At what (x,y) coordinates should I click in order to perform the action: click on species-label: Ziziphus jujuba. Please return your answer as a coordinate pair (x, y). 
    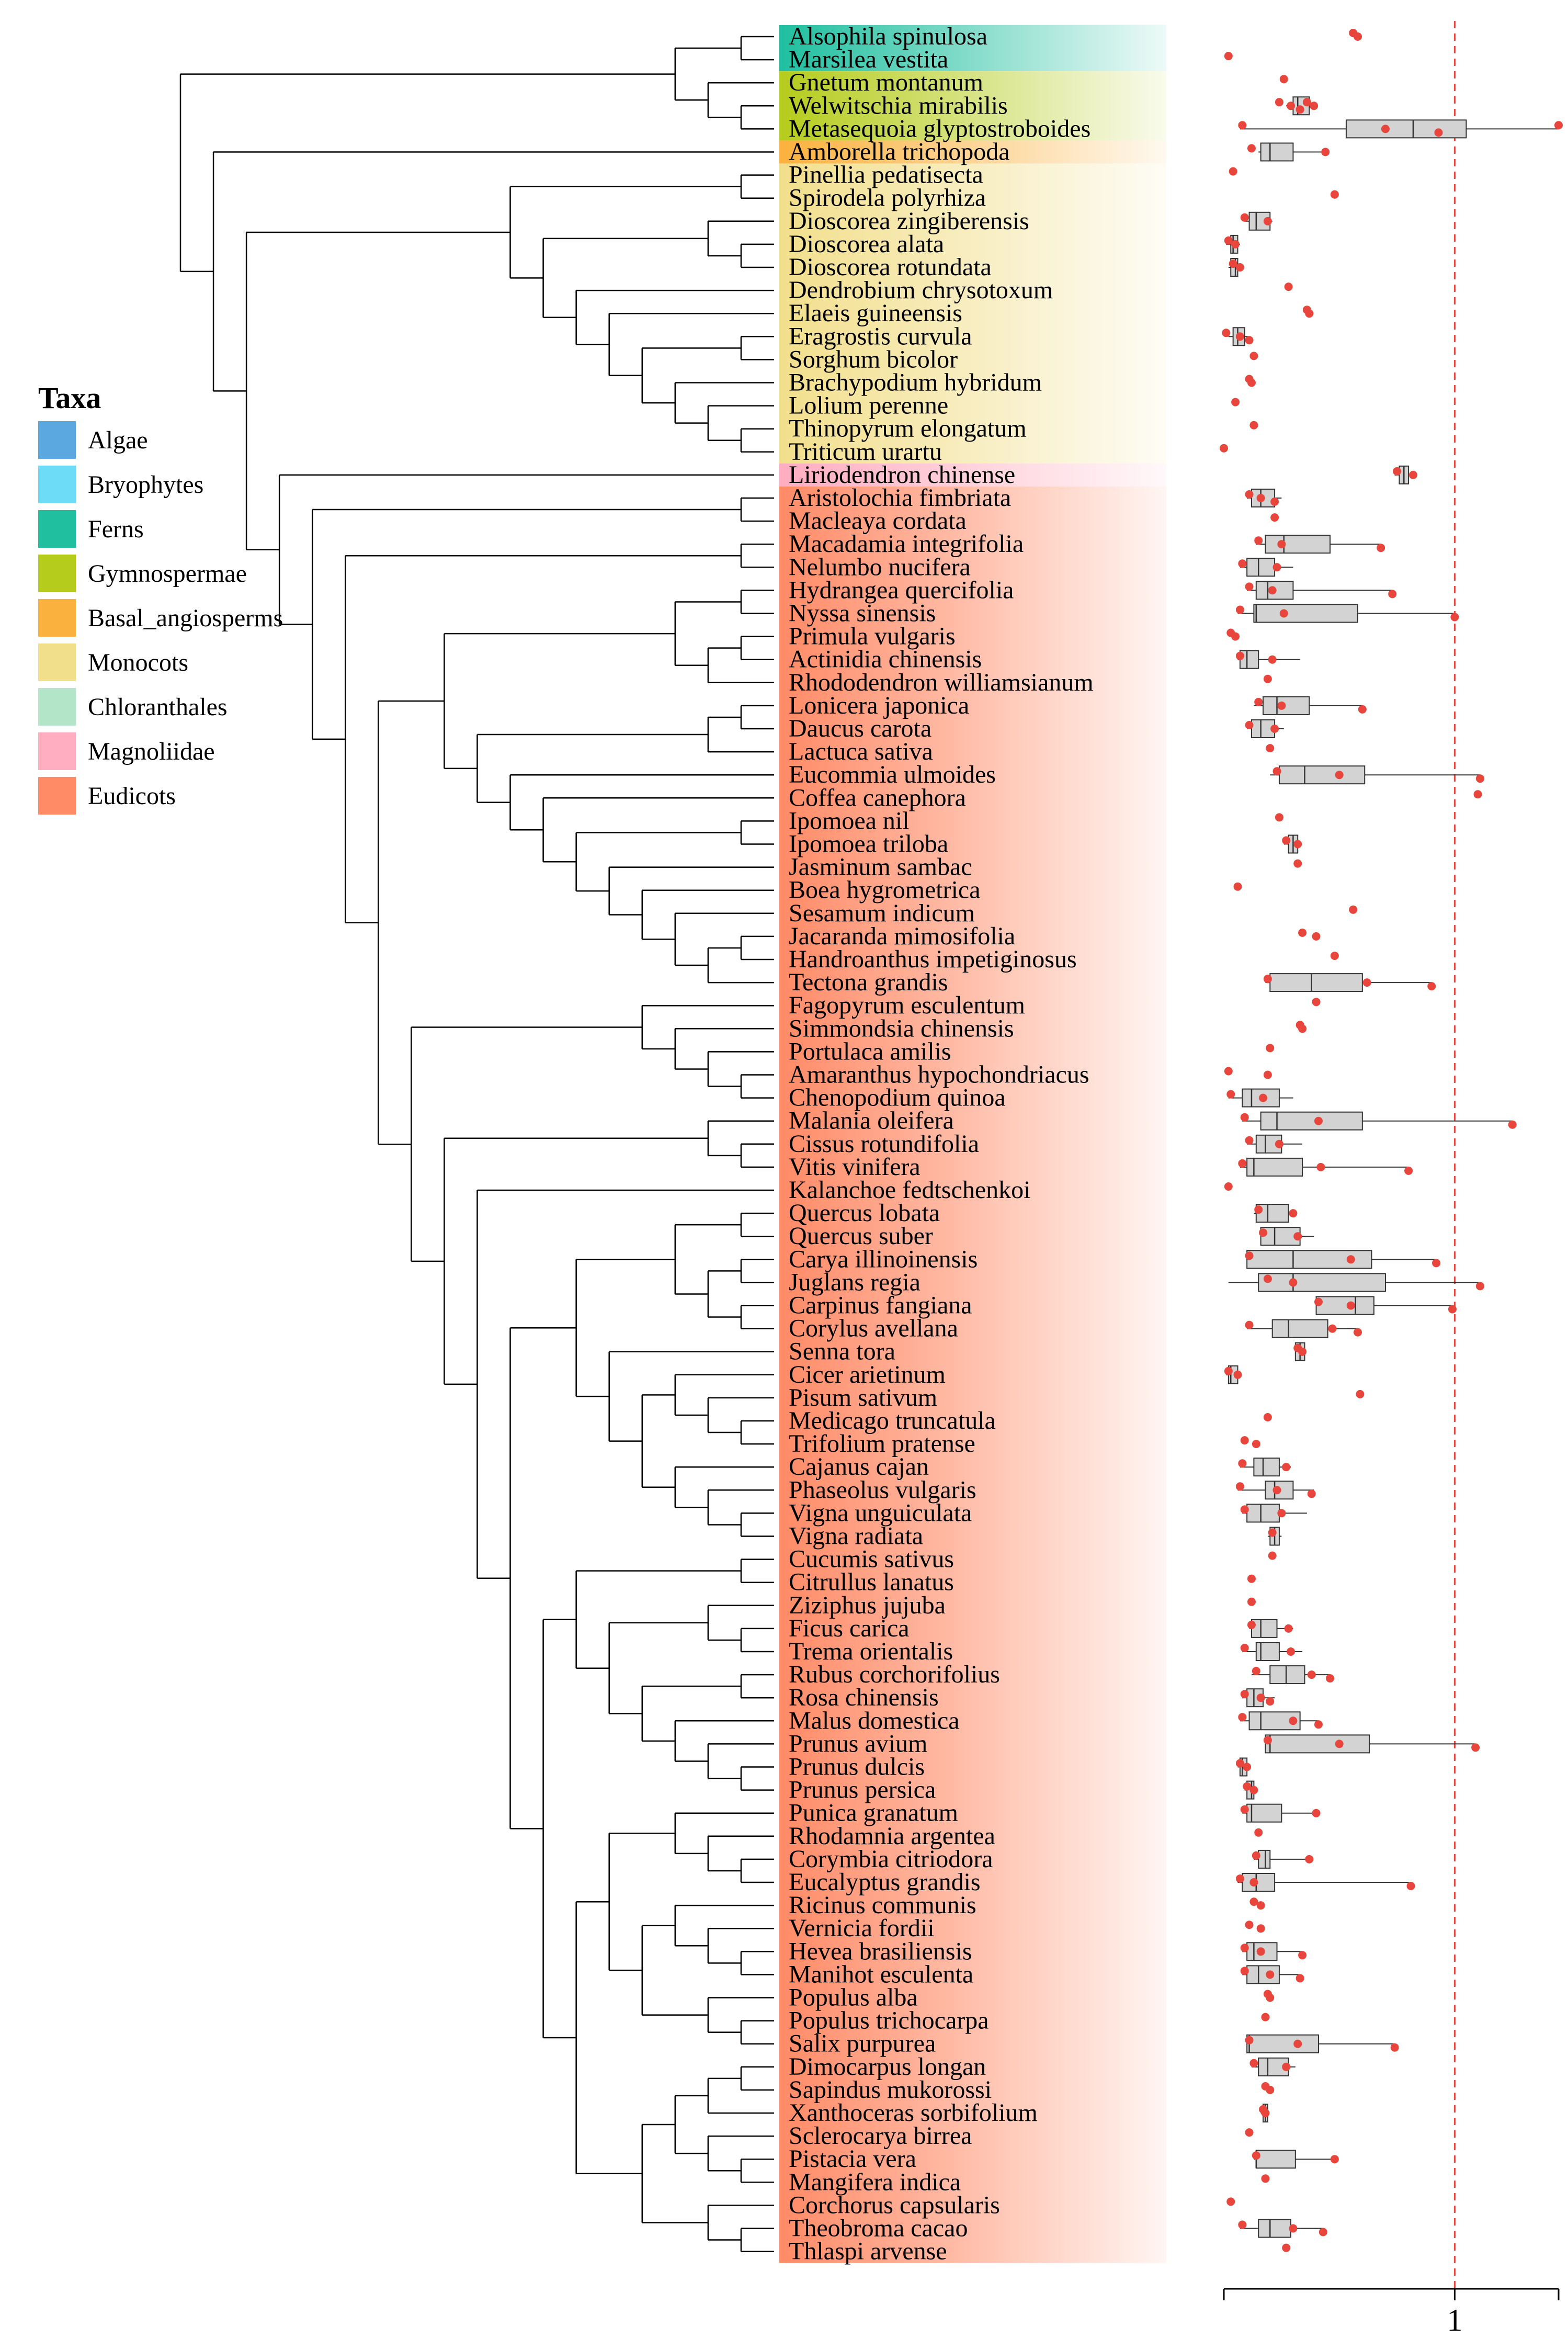
    Looking at the image, I should click on (867, 1605).